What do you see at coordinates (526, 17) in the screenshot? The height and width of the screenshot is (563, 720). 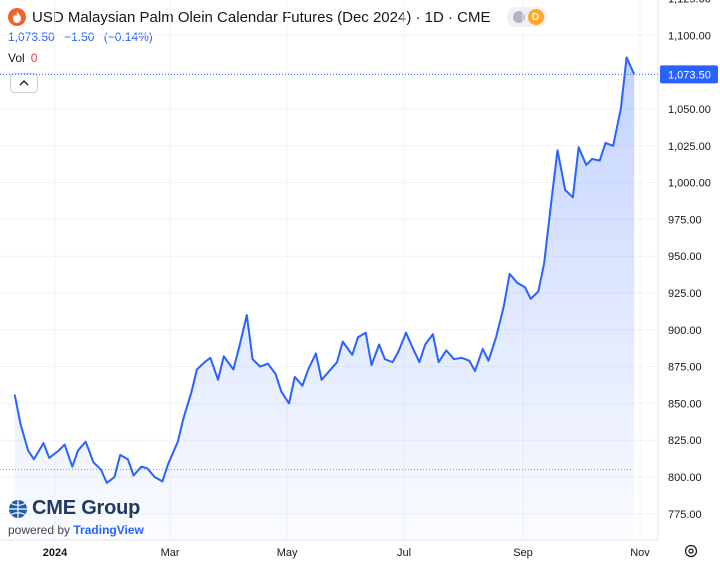 I see `status-badges: D` at bounding box center [526, 17].